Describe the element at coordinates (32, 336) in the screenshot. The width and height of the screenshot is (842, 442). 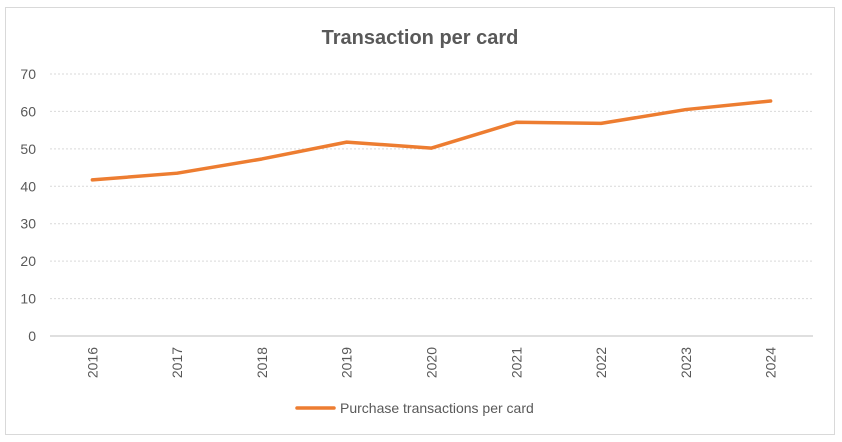
I see `y-tick-label: 0` at that location.